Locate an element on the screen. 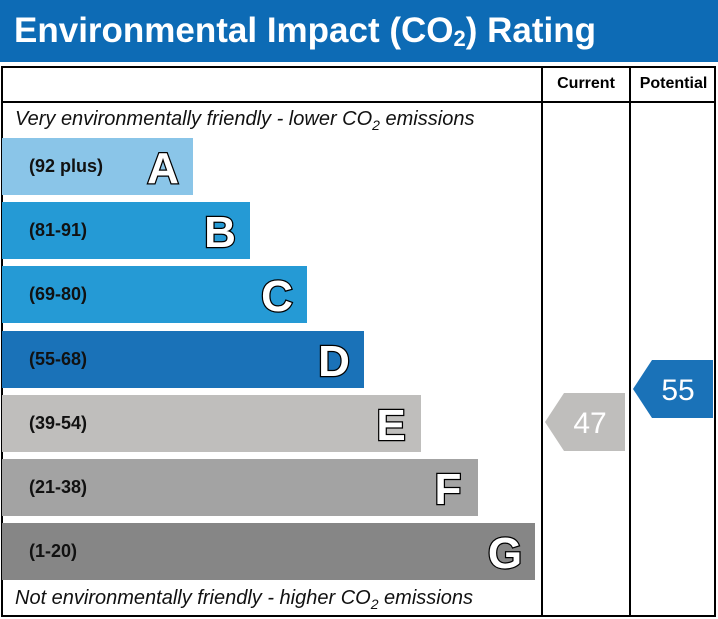 The height and width of the screenshot is (619, 718). band-letter: A is located at coordinates (163, 169).